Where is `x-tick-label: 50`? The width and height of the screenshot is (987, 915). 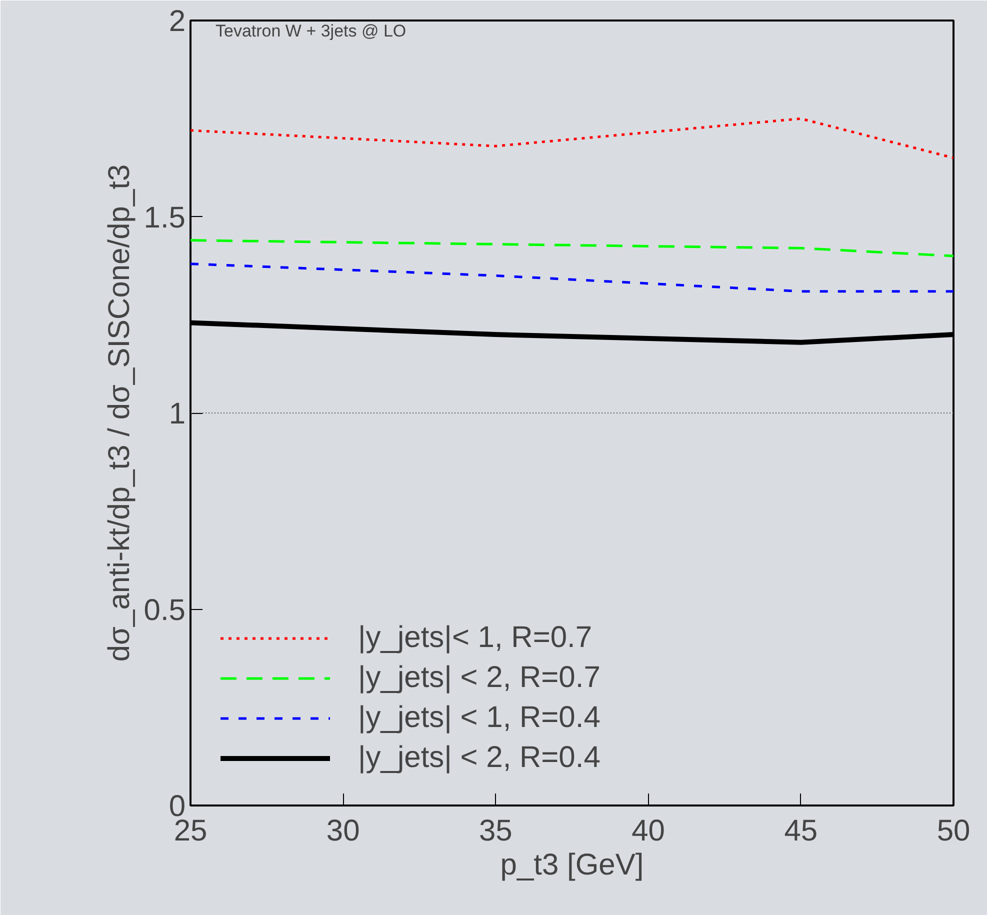 x-tick-label: 50 is located at coordinates (953, 831).